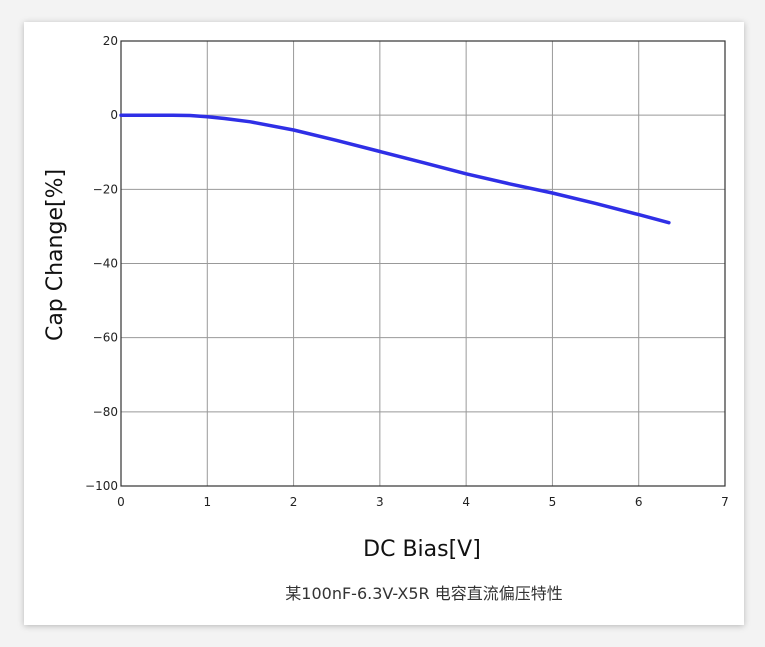  I want to click on x-tick-label: 5, so click(553, 502).